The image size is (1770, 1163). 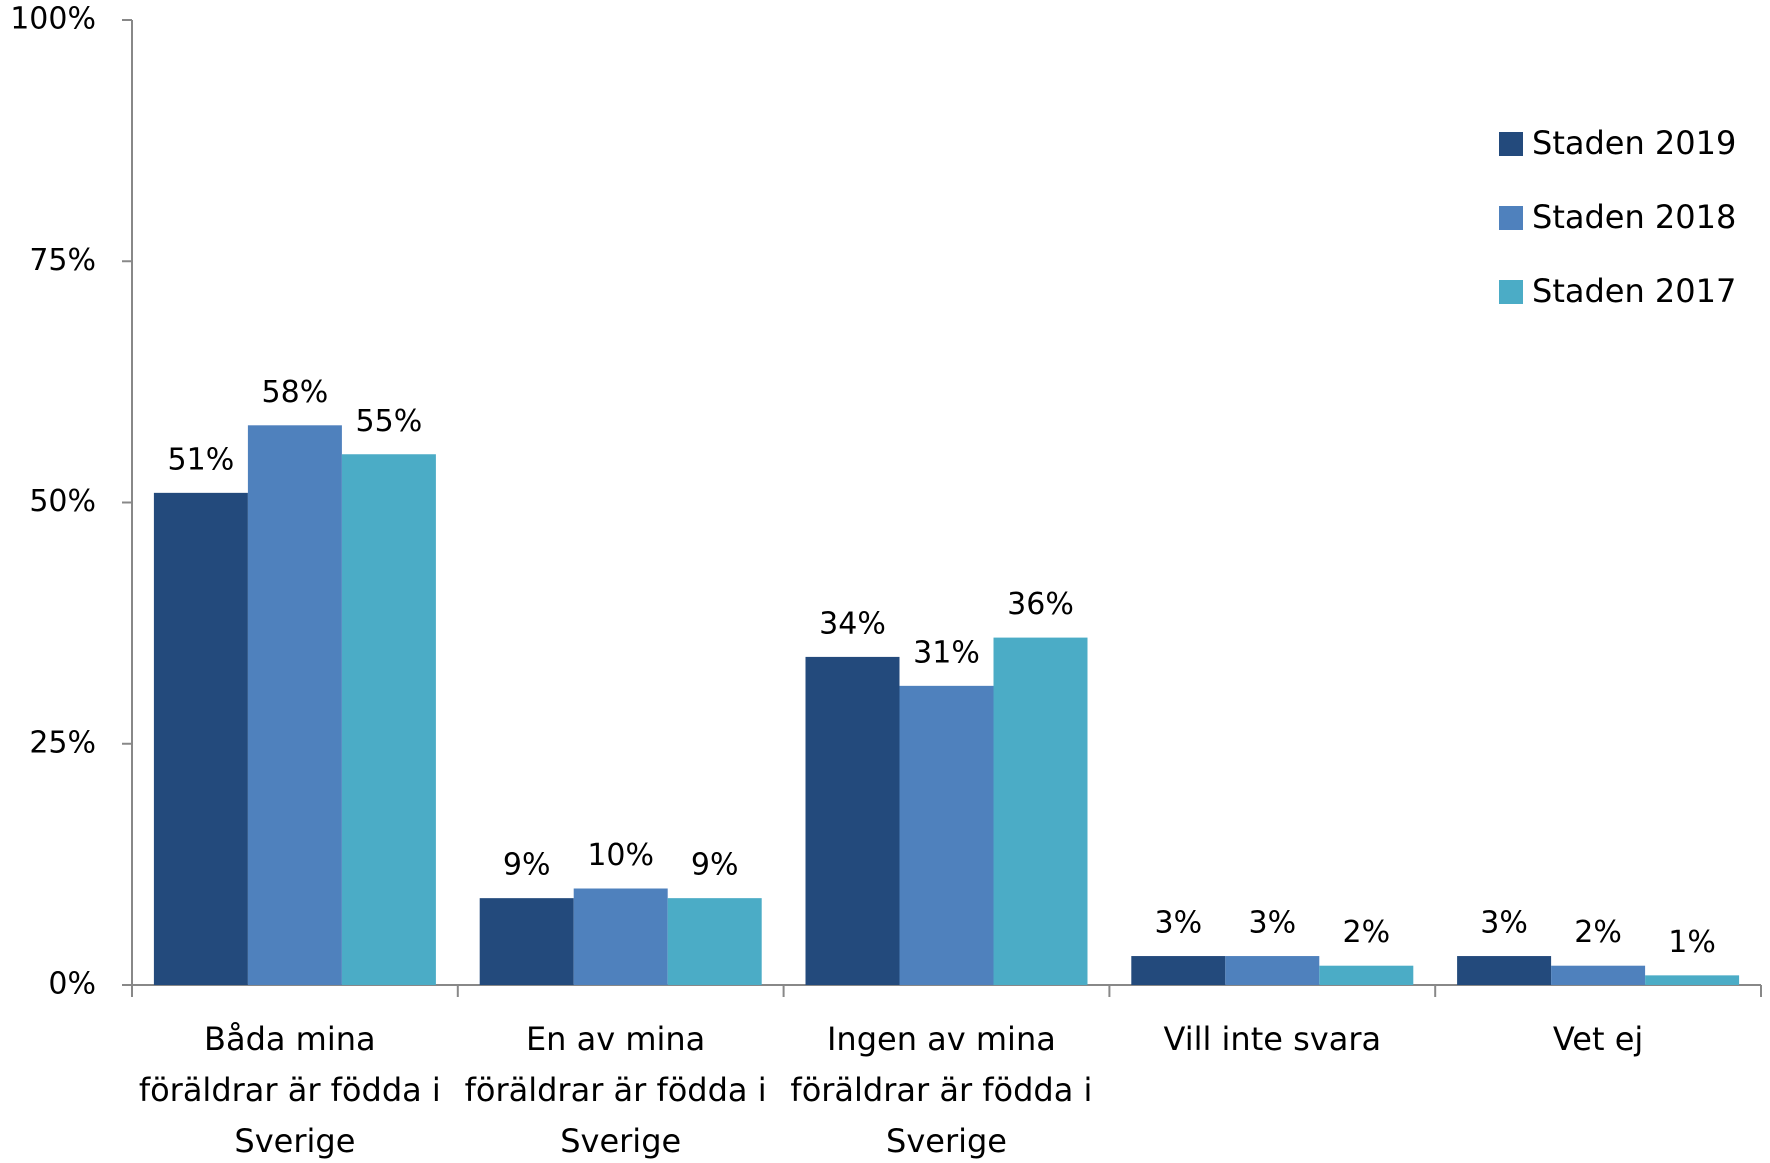 I want to click on x-tick-label: Båda mina föräldrar är födda i Sverige, so click(x=295, y=1090).